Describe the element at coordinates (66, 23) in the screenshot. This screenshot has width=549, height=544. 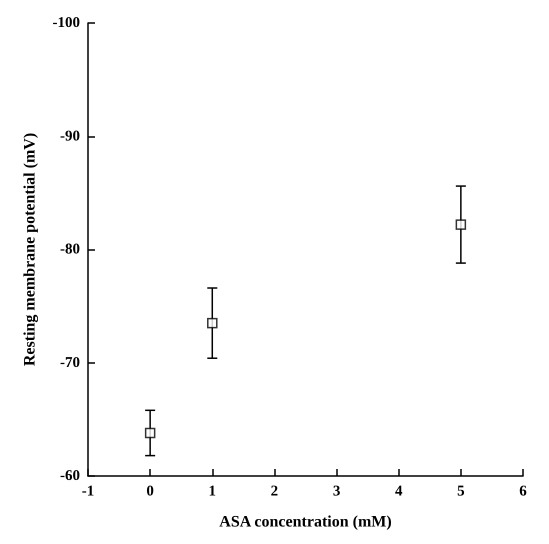
I see `y-tick-label: -100` at that location.